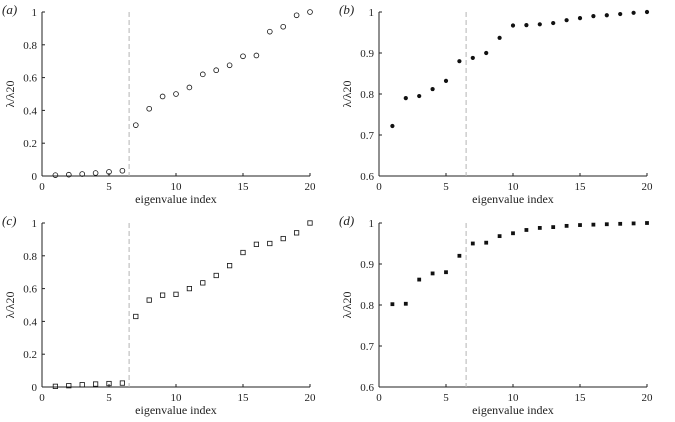  I want to click on y-tick-label: 0.4, so click(30, 322).